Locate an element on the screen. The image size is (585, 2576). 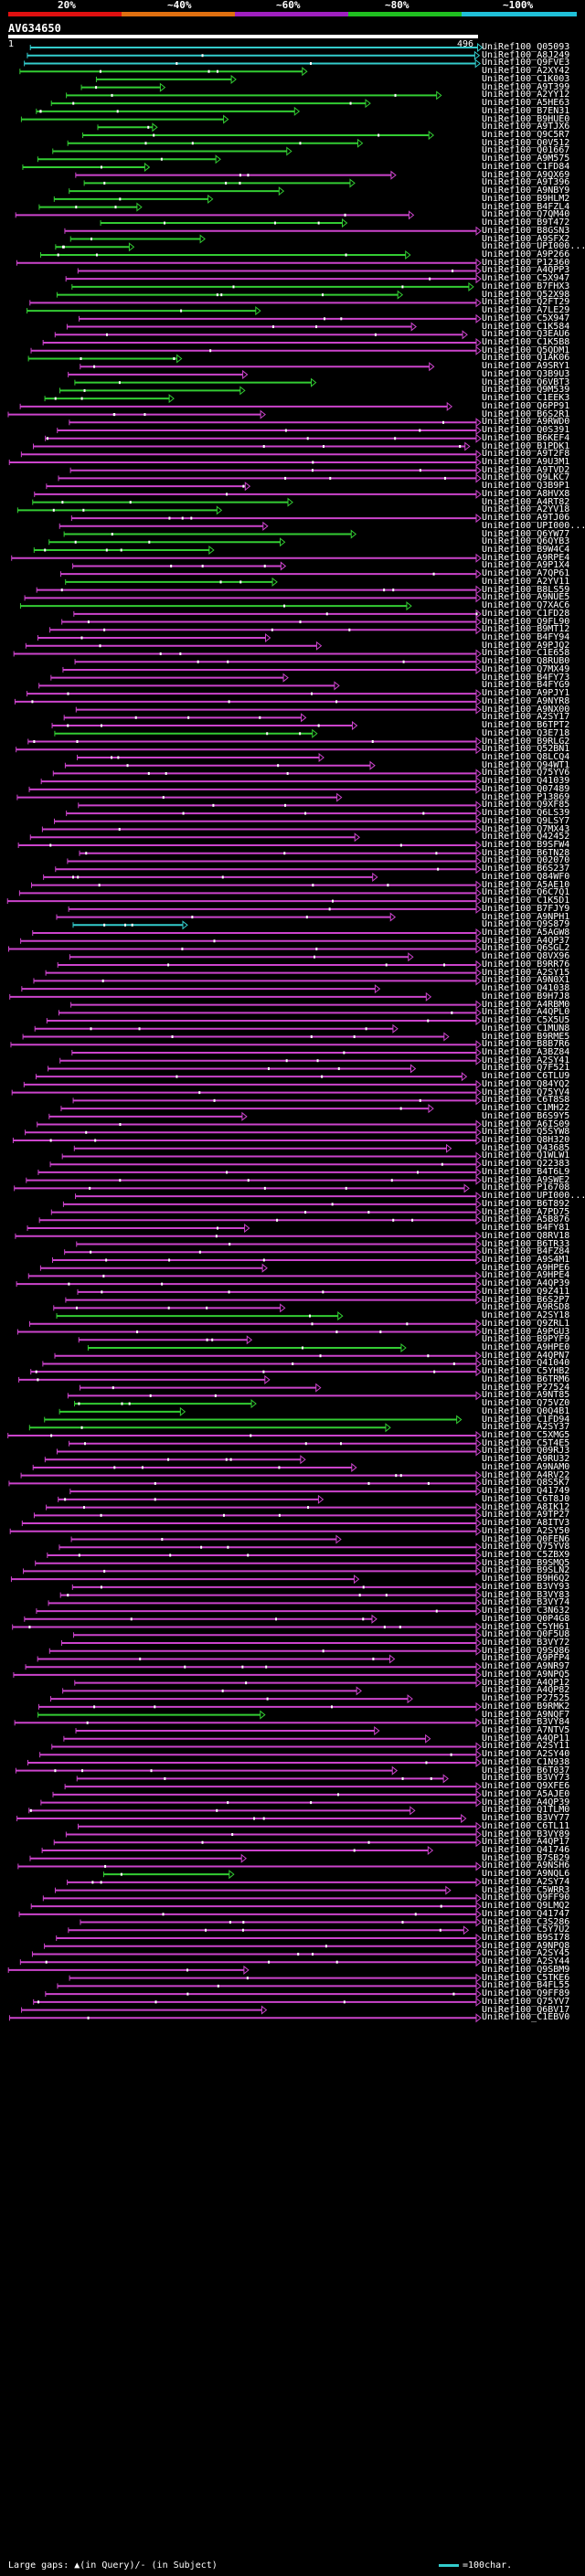
hit-label: UniRef100_Q0F5U8 is located at coordinates (526, 1634).